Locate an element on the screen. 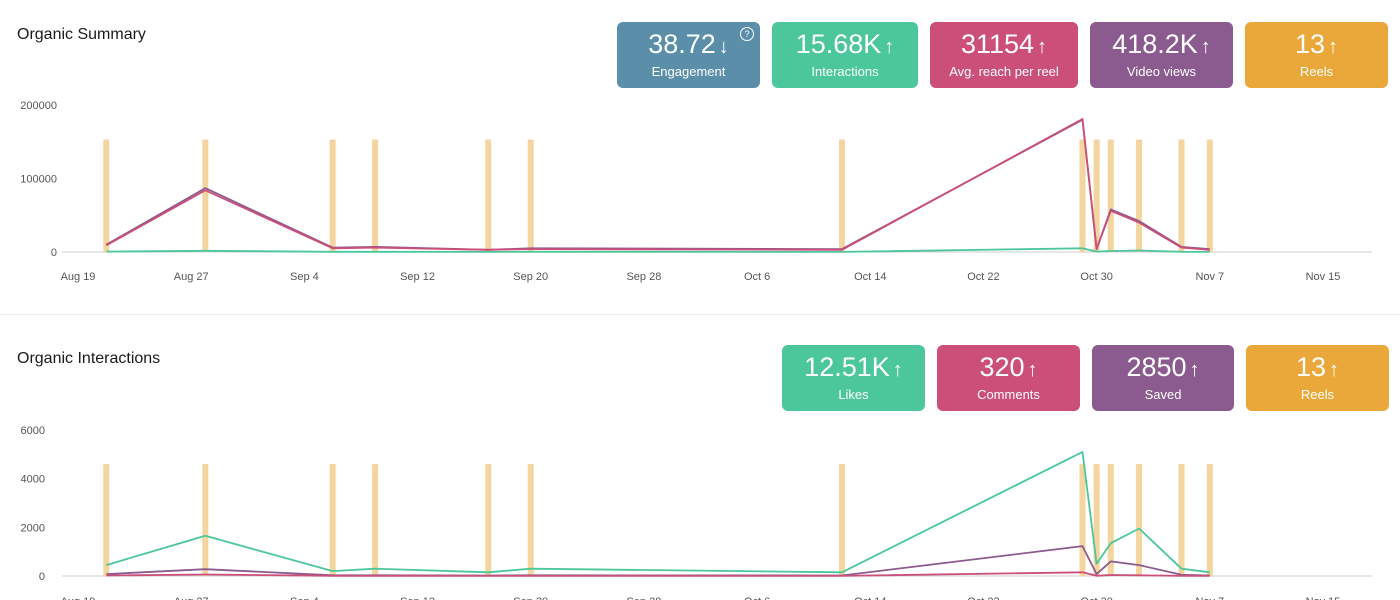  organic-interactions-title: Organic Interactions is located at coordinates (89, 358).